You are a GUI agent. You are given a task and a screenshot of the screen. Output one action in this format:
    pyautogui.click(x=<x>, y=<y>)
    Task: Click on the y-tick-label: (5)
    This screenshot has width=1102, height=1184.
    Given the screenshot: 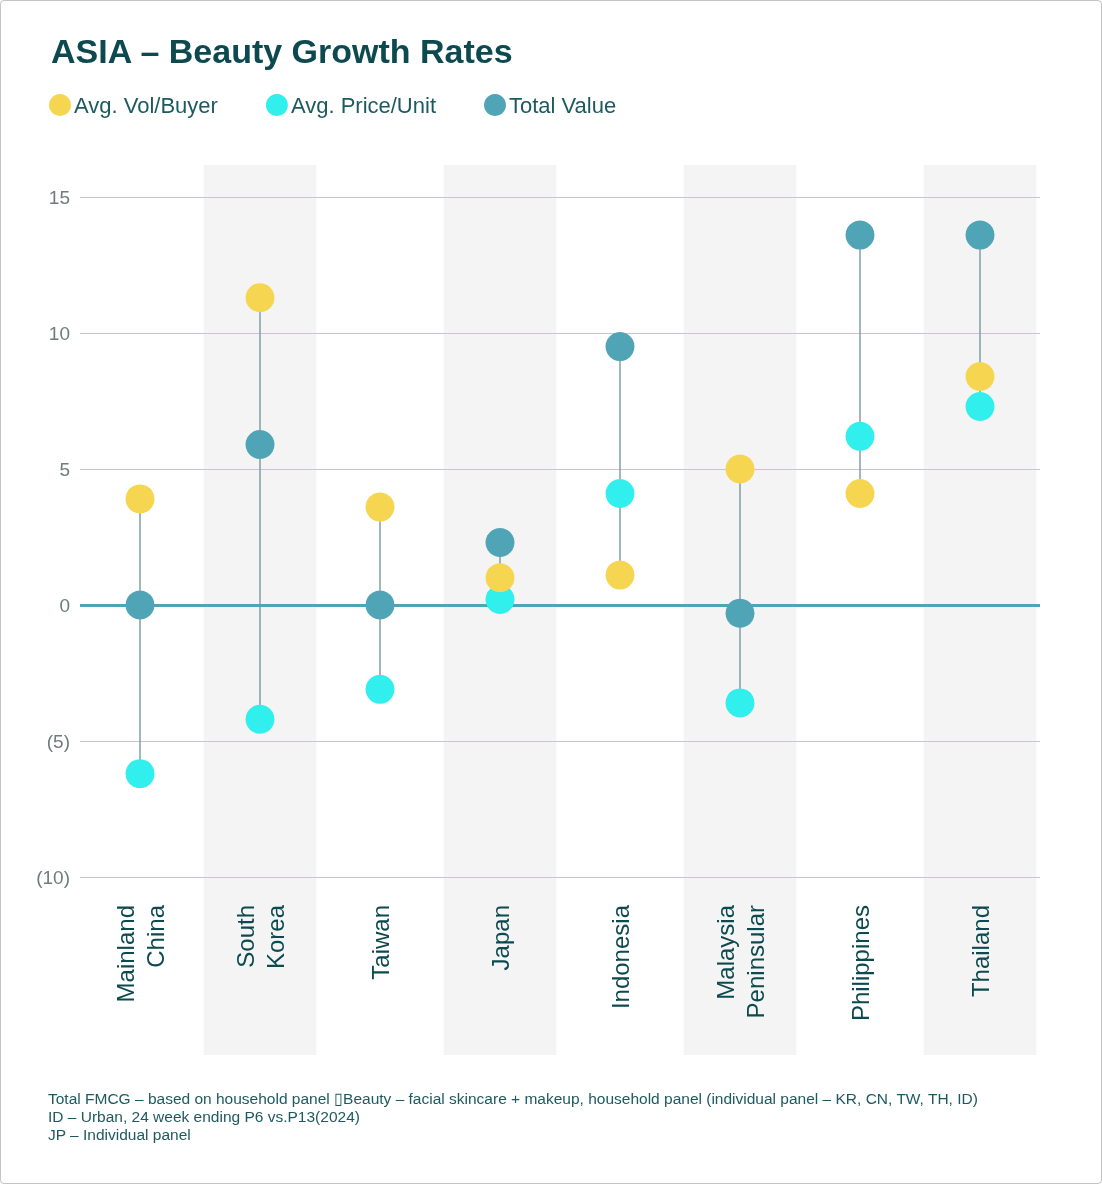 What is the action you would take?
    pyautogui.click(x=58, y=741)
    